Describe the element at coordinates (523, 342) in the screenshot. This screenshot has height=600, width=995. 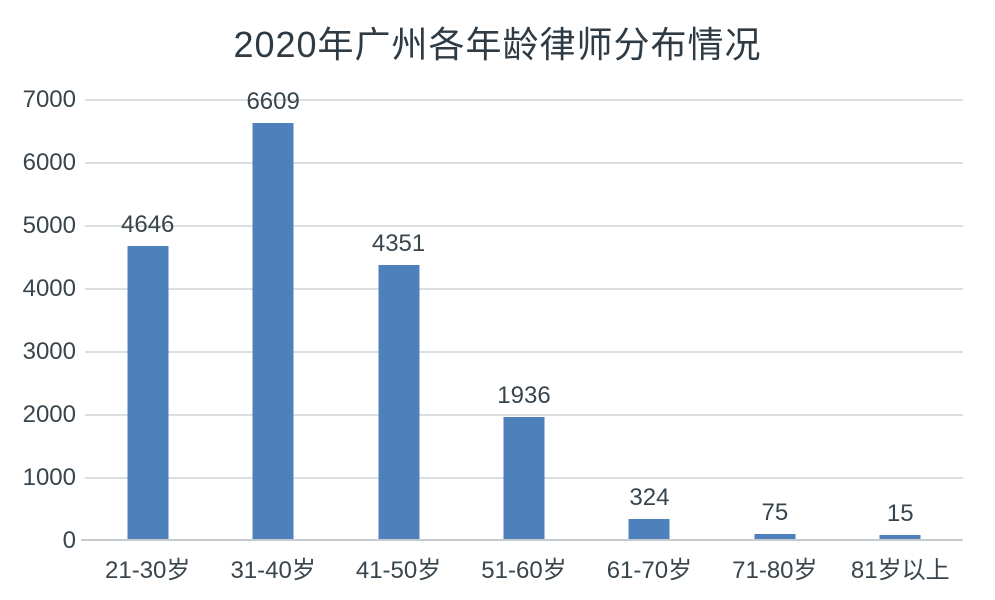
I see `category-cell: 1936 51-60岁` at that location.